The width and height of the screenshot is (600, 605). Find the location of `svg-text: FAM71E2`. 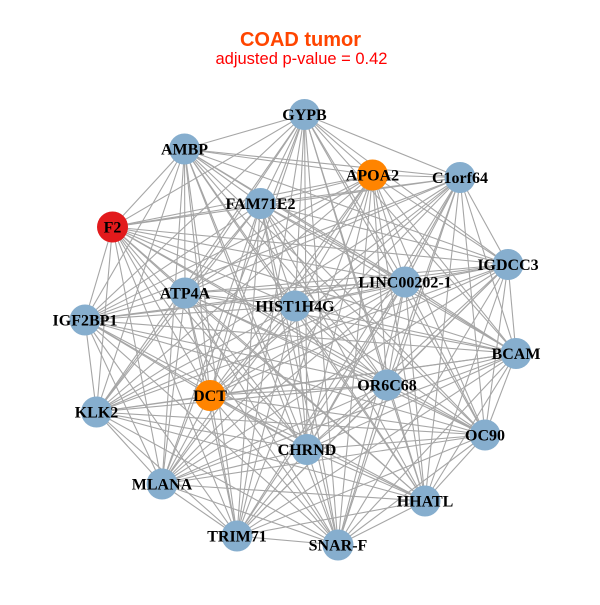

svg-text: FAM71E2 is located at coordinates (261, 204).